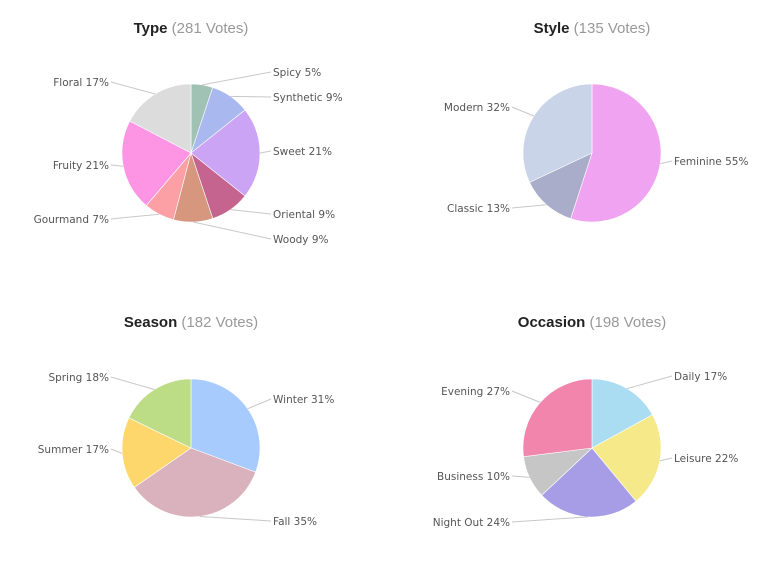  I want to click on slice-label: Leisure 22%, so click(706, 459).